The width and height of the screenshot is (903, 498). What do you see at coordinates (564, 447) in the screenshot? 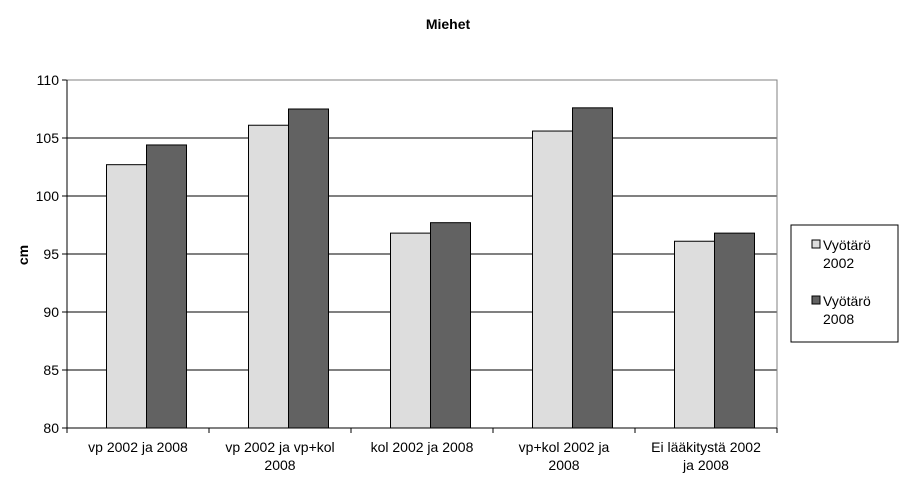
I see `x-tick-label-line: vp+kol 2002 ja` at bounding box center [564, 447].